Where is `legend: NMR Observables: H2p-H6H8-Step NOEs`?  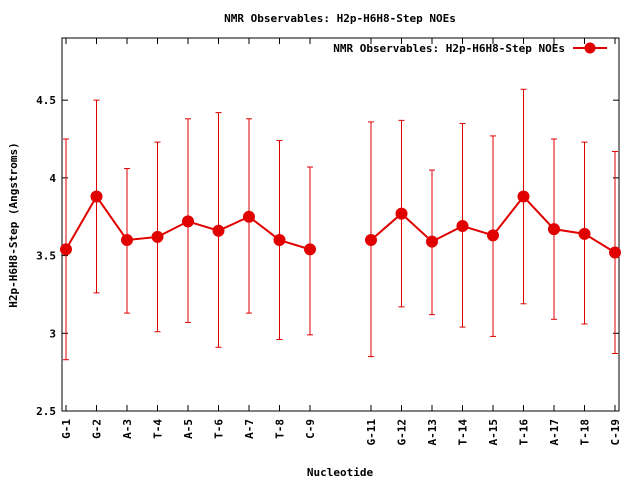 legend: NMR Observables: H2p-H6H8-Step NOEs is located at coordinates (470, 48).